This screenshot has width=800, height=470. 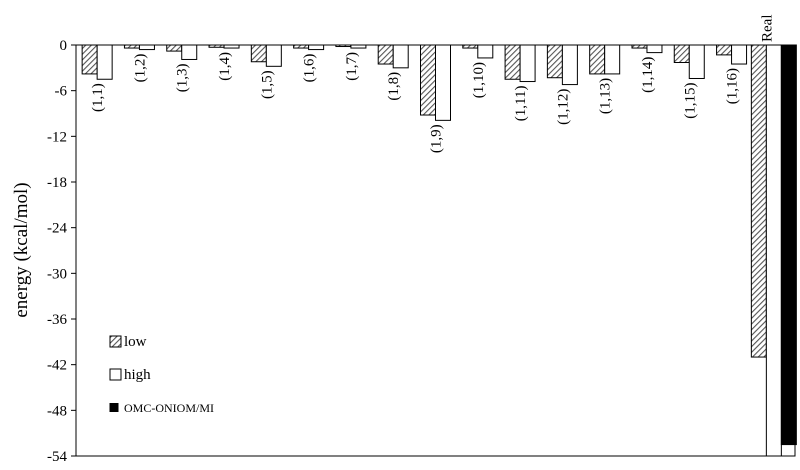 I want to click on category-label: (1,3), so click(x=183, y=77).